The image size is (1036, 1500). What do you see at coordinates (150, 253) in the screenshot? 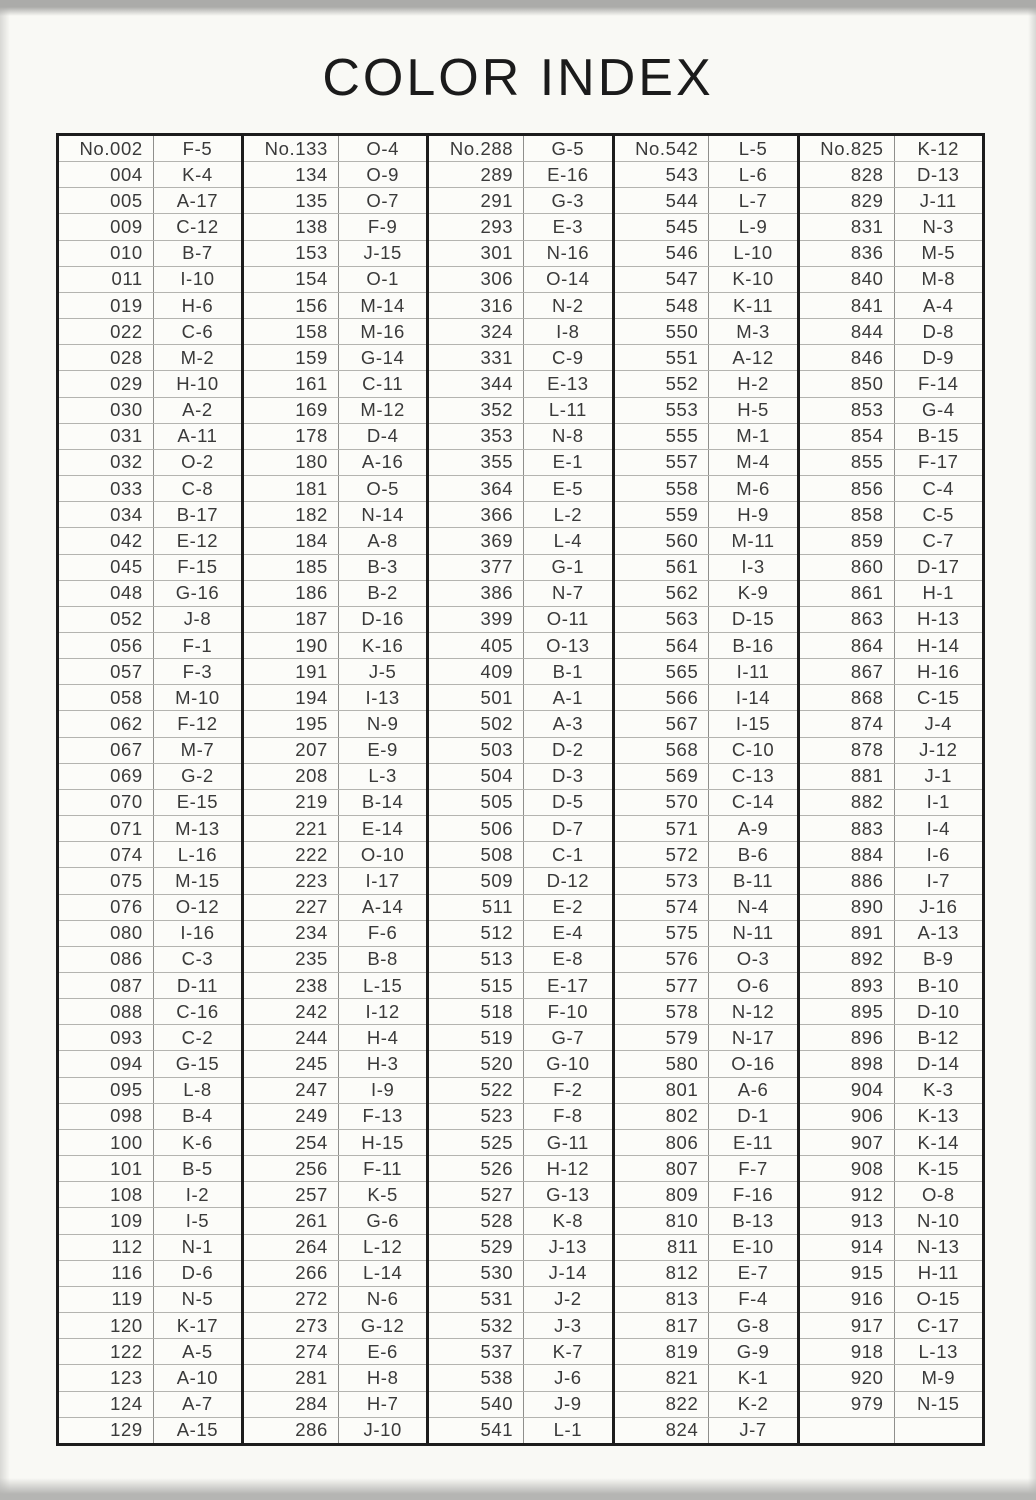
I see `table-row: 010 B-7` at bounding box center [150, 253].